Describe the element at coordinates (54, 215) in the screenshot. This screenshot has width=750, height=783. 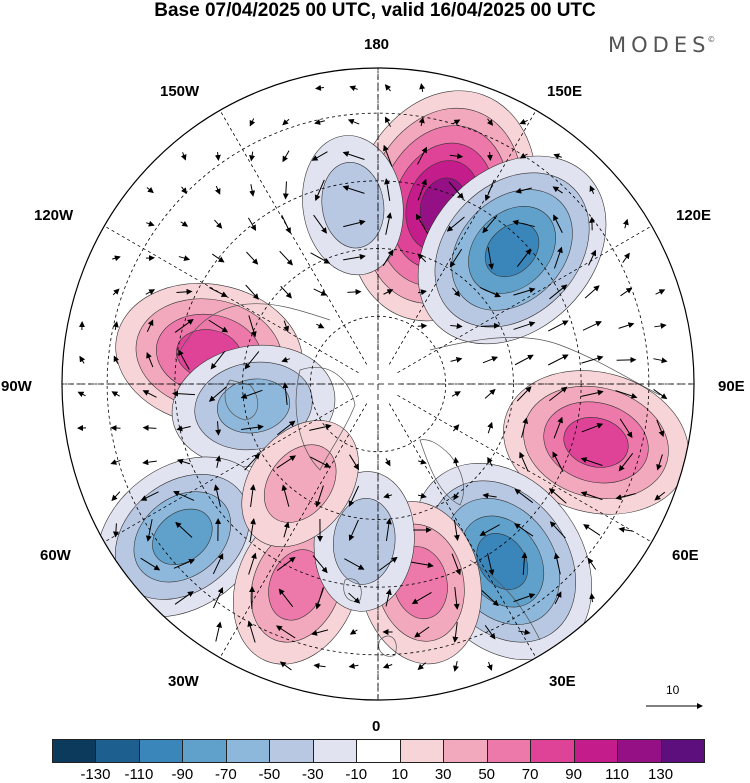
I see `label-120W: 120W` at that location.